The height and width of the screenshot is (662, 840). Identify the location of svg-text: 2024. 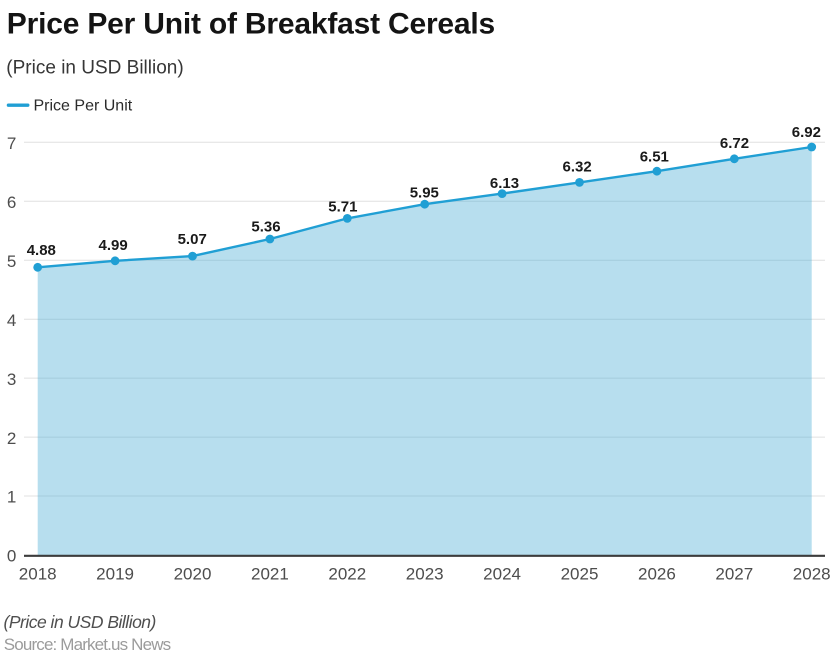
(502, 573).